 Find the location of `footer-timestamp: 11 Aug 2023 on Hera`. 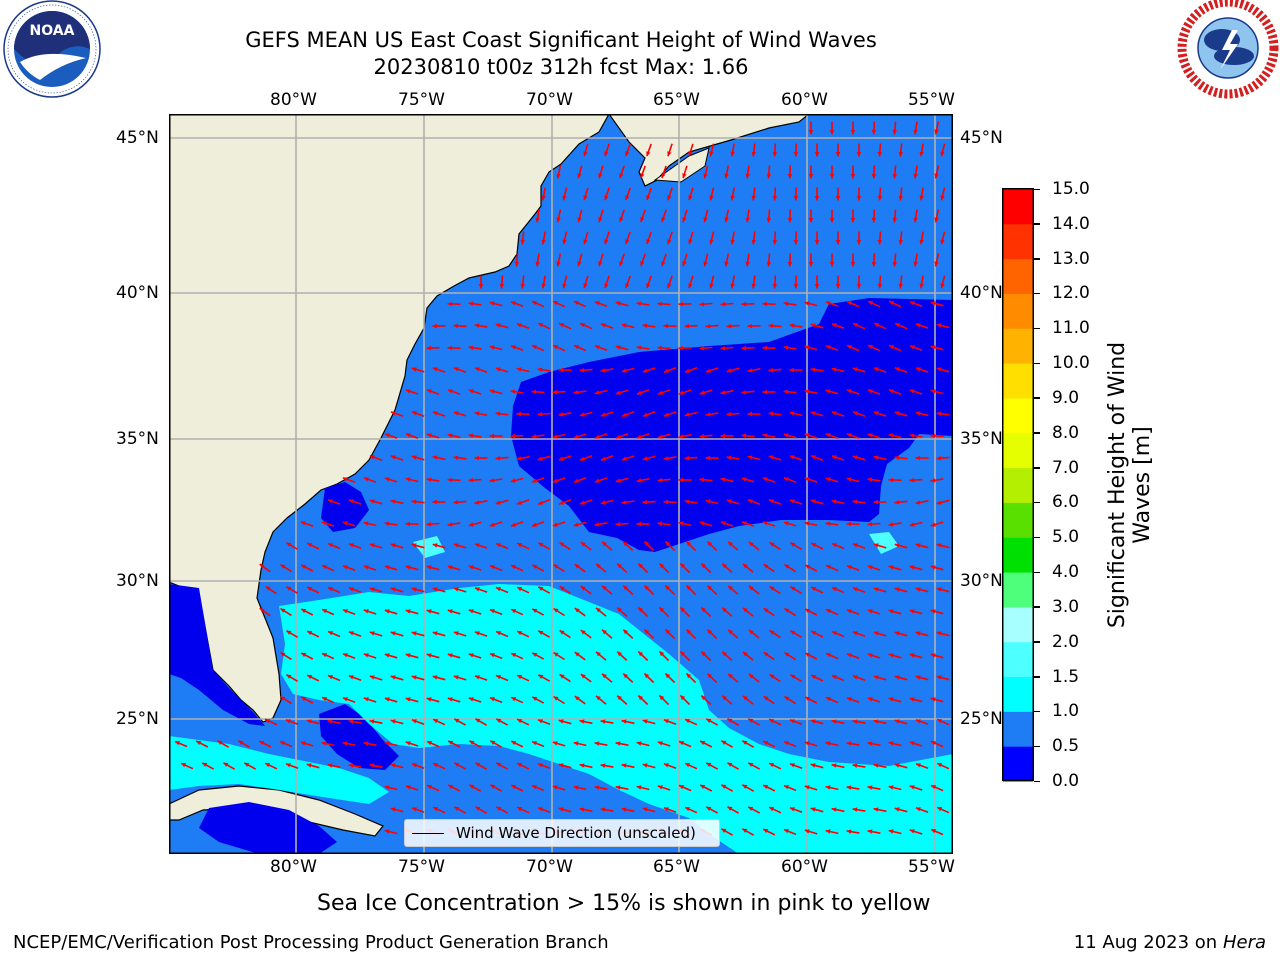

footer-timestamp: 11 Aug 2023 on Hera is located at coordinates (1170, 943).